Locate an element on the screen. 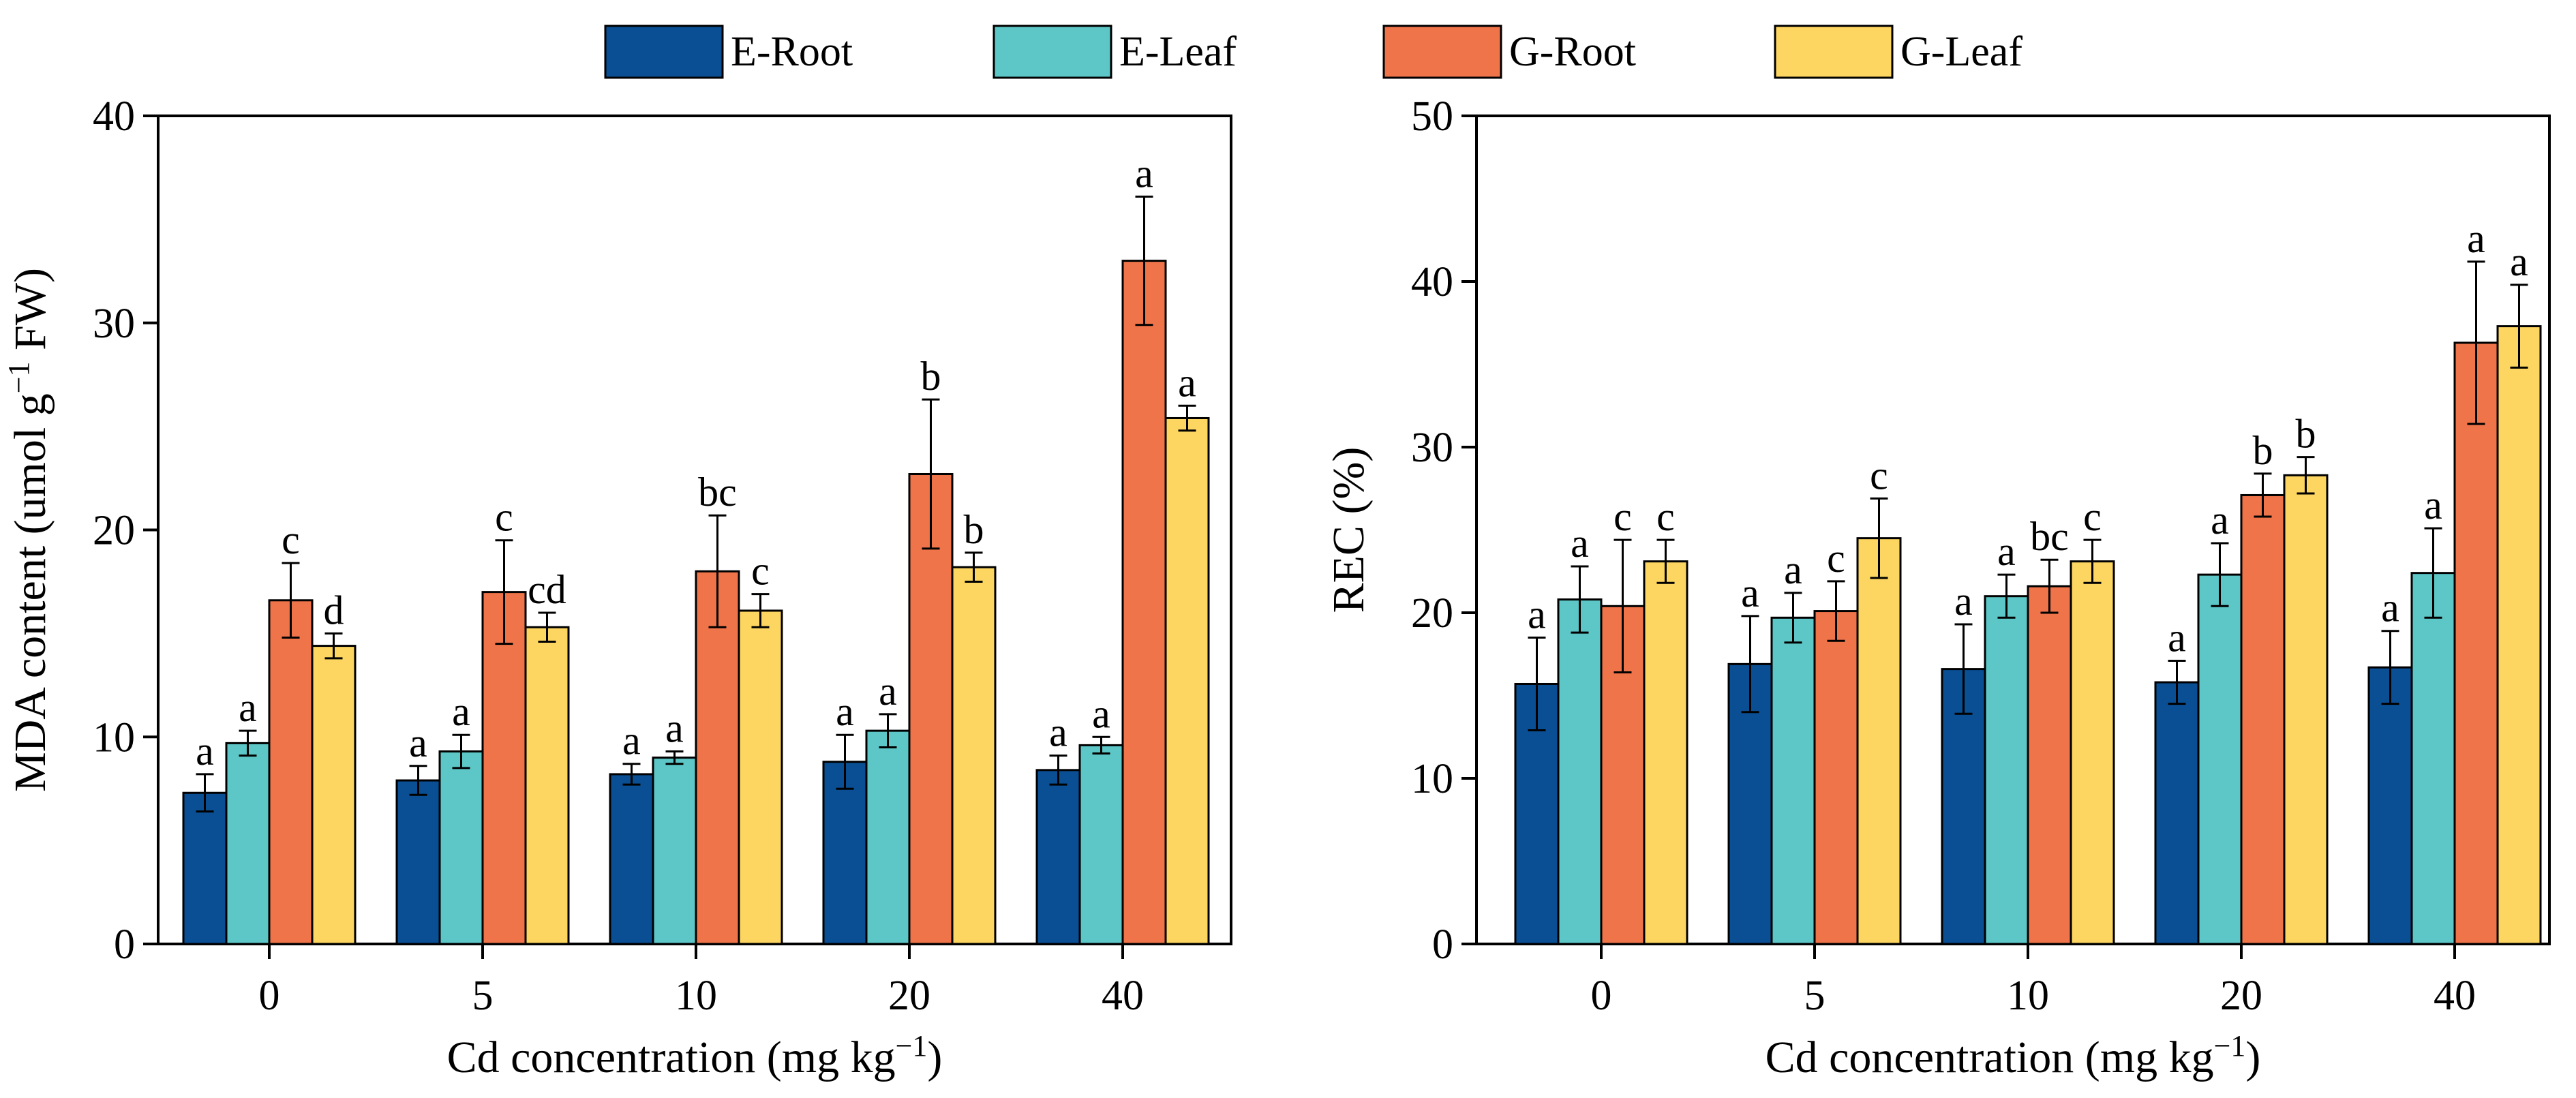  legend-swatch-g-leaf is located at coordinates (1834, 52).